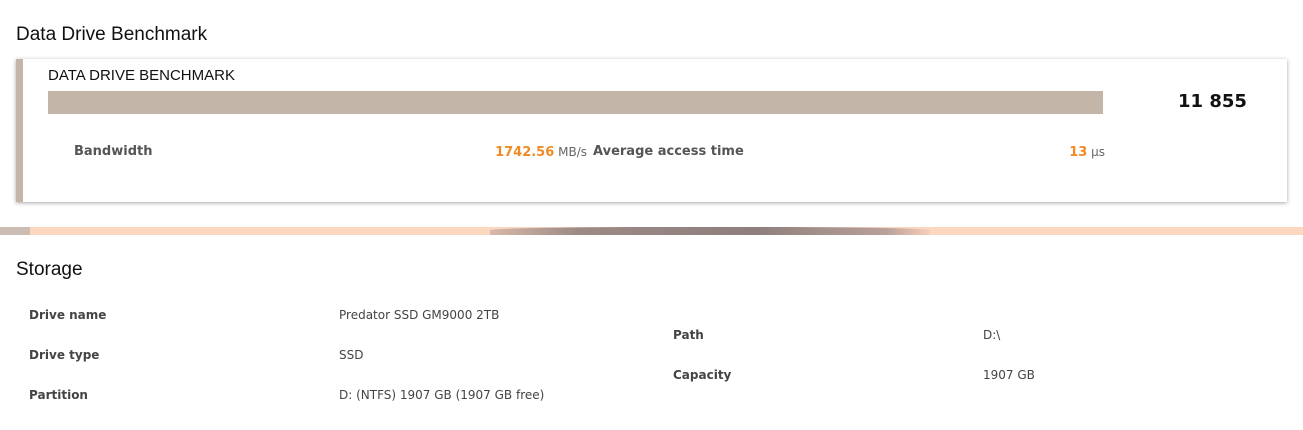 This screenshot has height=430, width=1303. I want to click on drive-name-value: Predator SSD GM9000 2TB, so click(419, 315).